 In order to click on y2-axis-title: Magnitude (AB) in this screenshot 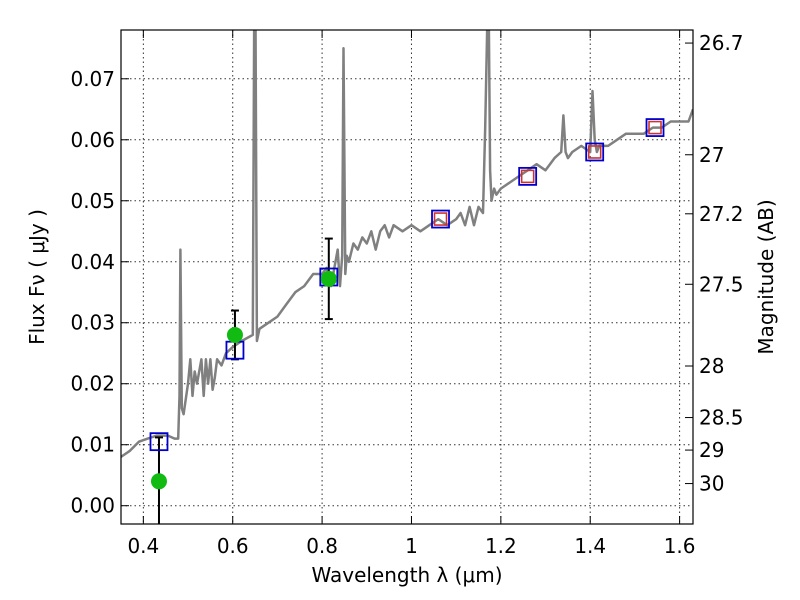, I will do `click(766, 276)`.